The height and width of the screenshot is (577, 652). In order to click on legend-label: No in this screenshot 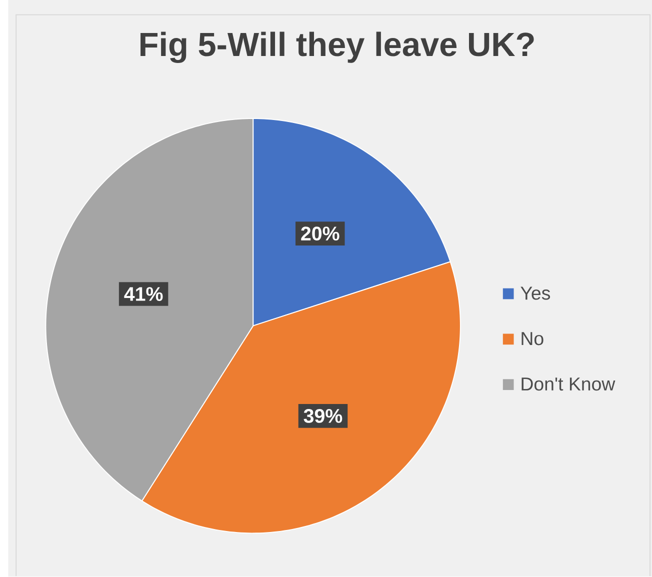, I will do `click(533, 339)`.